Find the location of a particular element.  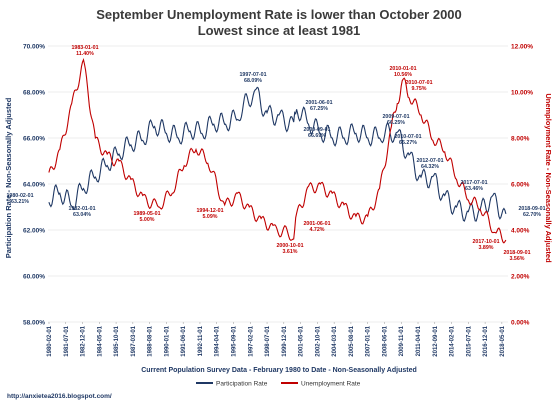

left-tick-label-1: 60.00% is located at coordinates (34, 276).